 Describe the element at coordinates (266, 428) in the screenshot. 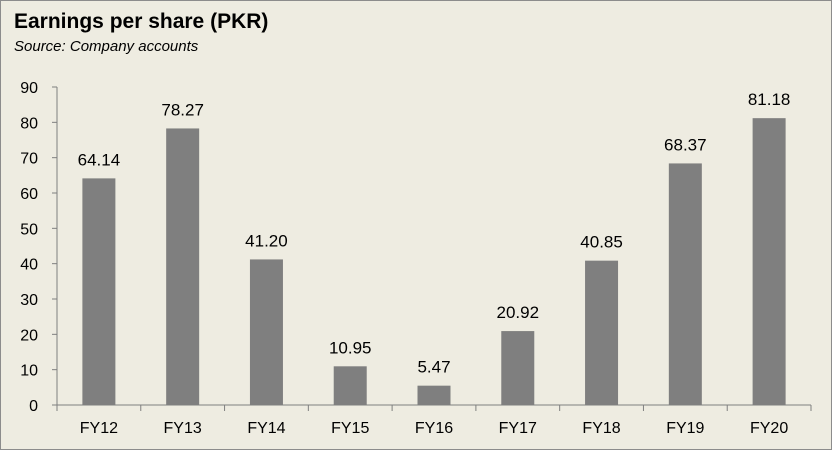

I see `x-tick-label-fy14: FY14` at that location.